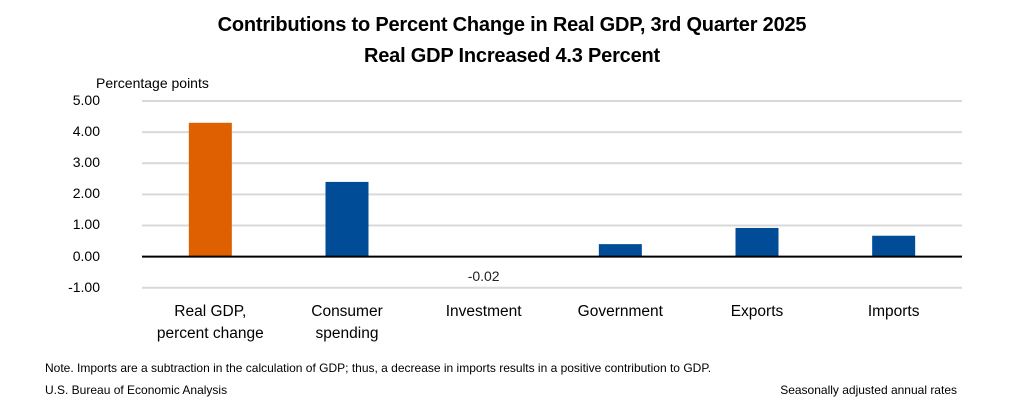 The height and width of the screenshot is (407, 1024). What do you see at coordinates (86, 255) in the screenshot?
I see `y-tick-label: 0.00` at bounding box center [86, 255].